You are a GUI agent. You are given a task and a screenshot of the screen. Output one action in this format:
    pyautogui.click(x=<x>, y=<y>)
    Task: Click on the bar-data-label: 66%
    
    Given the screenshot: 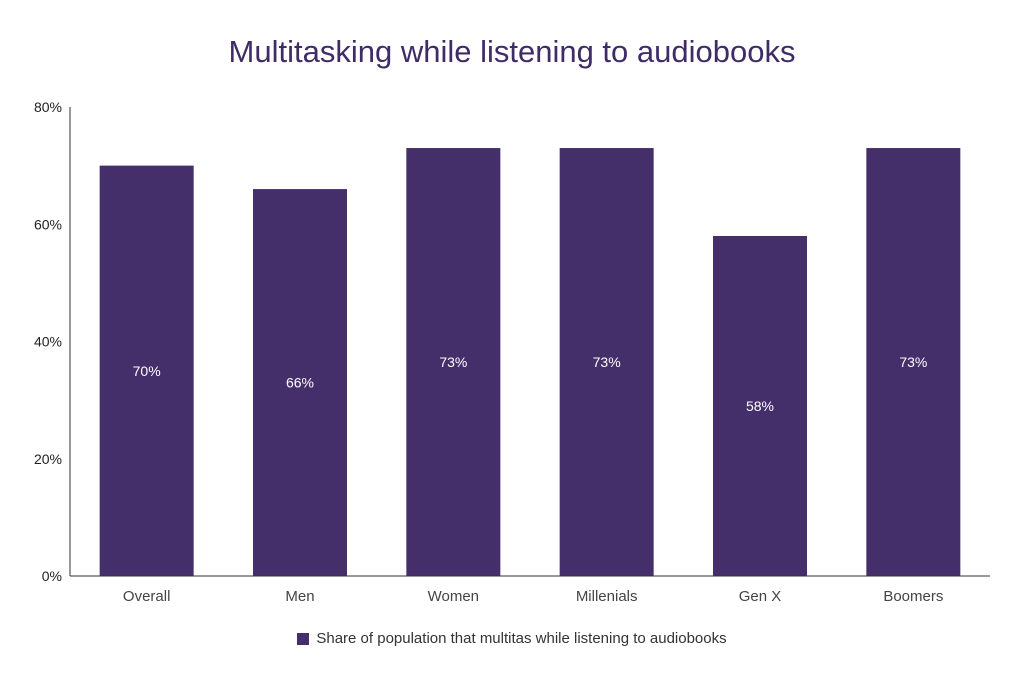 What is the action you would take?
    pyautogui.click(x=300, y=383)
    